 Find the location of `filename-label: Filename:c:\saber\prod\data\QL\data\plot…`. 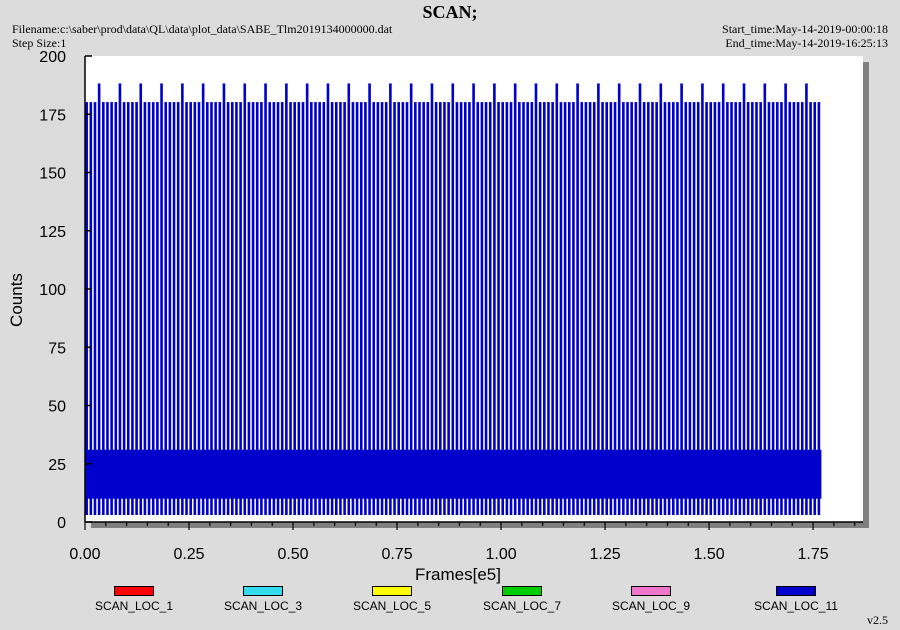

filename-label: Filename:c:\saber\prod\data\QL\data\plot… is located at coordinates (202, 29).